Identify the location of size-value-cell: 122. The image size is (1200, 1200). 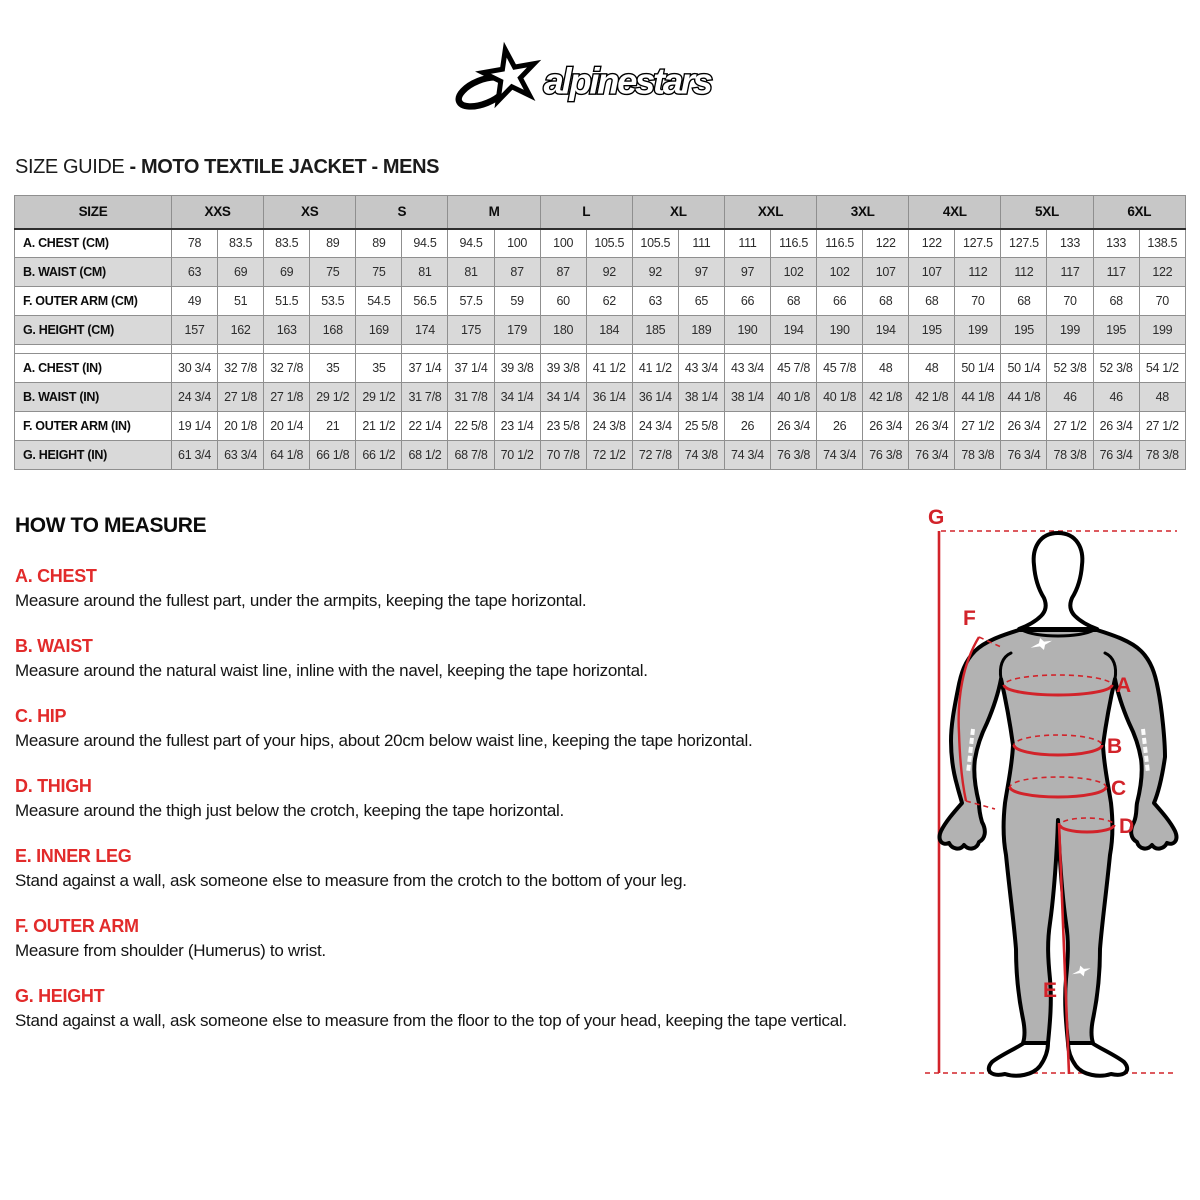
(932, 243).